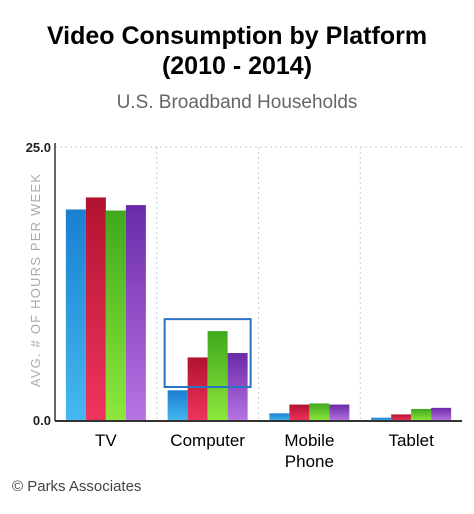 This screenshot has height=514, width=474. What do you see at coordinates (411, 440) in the screenshot?
I see `x-tick-label: Tablet` at bounding box center [411, 440].